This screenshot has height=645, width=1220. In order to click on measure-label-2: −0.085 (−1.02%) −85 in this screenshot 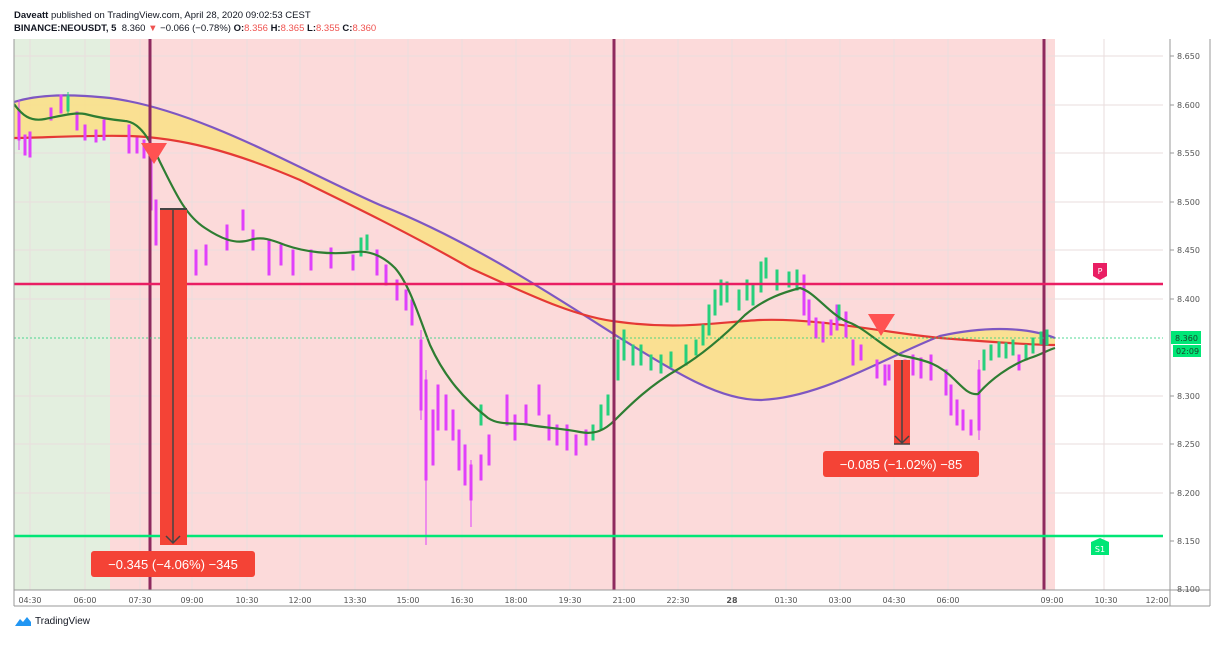, I will do `click(901, 464)`.